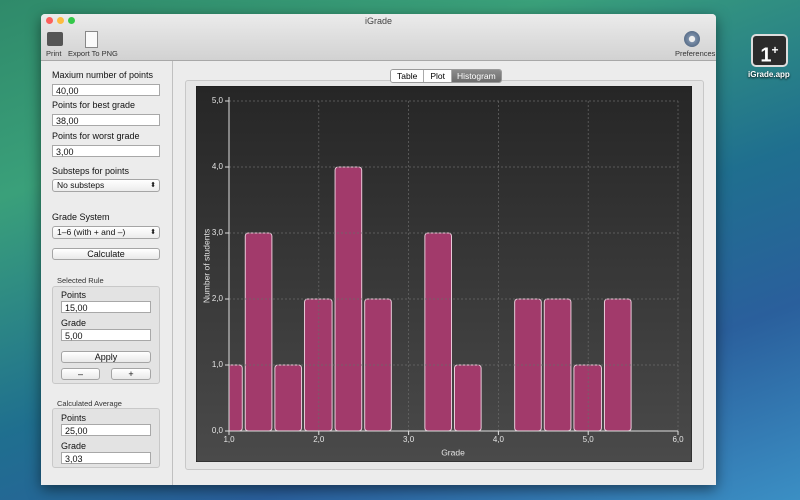  What do you see at coordinates (60, 20) in the screenshot?
I see `minimize-button` at bounding box center [60, 20].